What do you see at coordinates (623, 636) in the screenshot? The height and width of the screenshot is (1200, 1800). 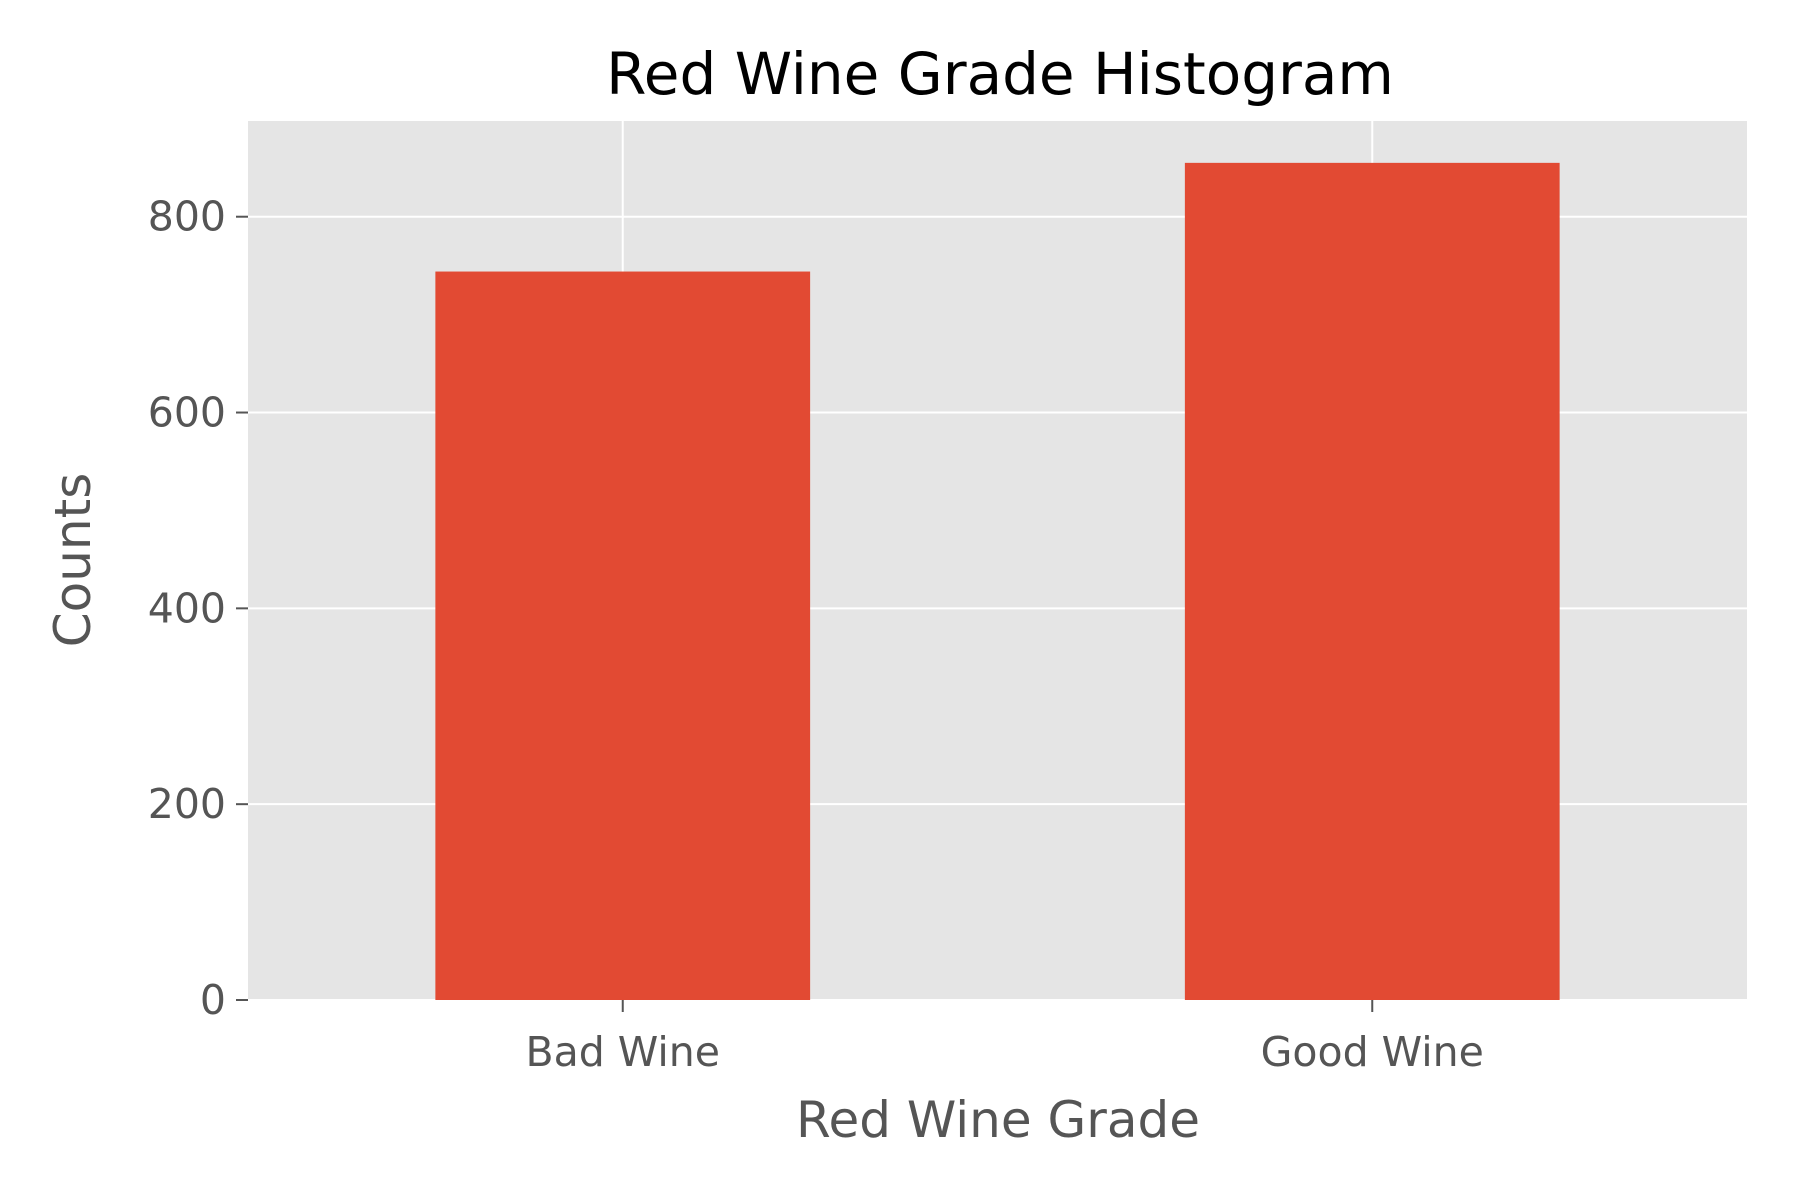 I see `bar-bad-wine` at bounding box center [623, 636].